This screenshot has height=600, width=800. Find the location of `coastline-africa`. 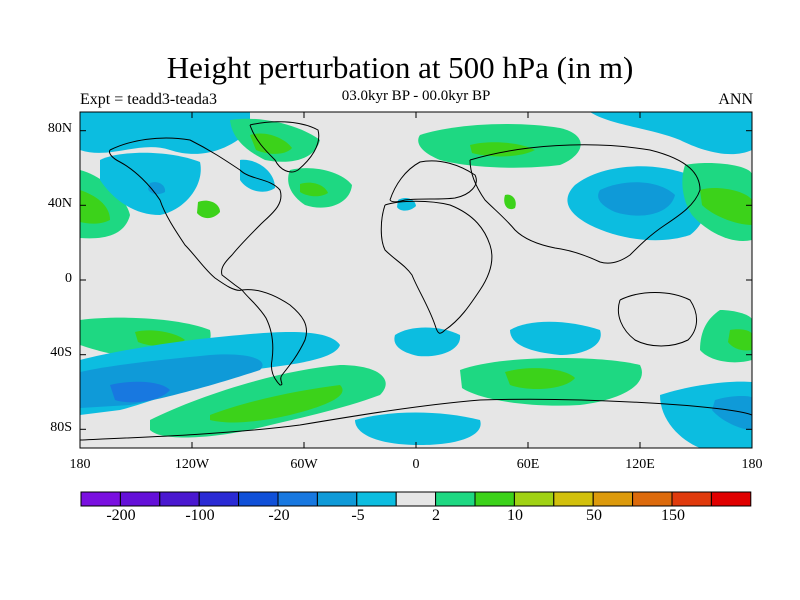

coastline-africa is located at coordinates (436, 267).